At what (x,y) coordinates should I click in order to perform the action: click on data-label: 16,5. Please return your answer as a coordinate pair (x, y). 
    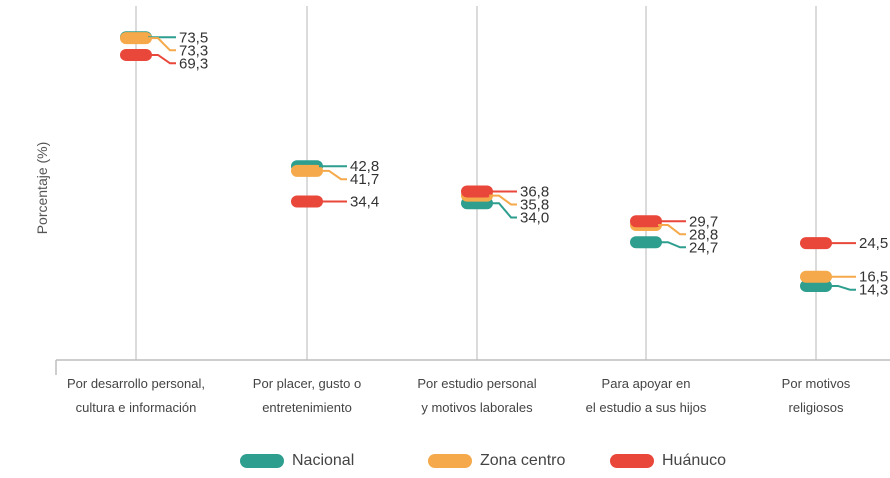
    Looking at the image, I should click on (873, 277).